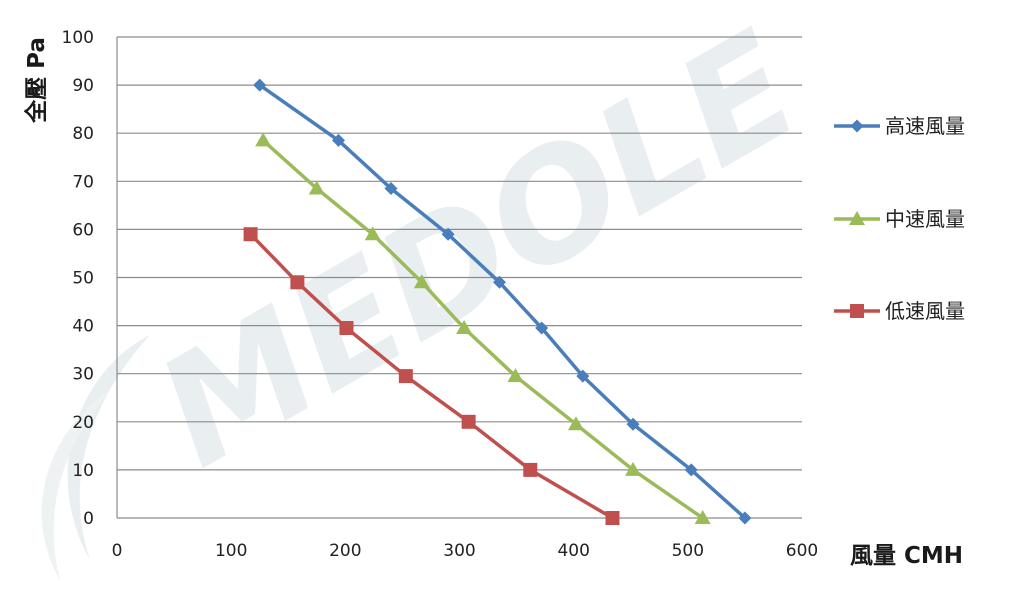 The width and height of the screenshot is (1034, 602). What do you see at coordinates (36, 80) in the screenshot?
I see `y-axis-title: 全壓 Pa` at bounding box center [36, 80].